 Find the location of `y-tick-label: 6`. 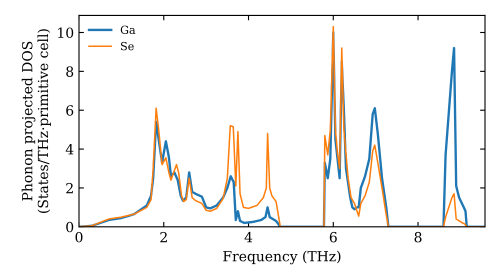

y-tick-label: 6 is located at coordinates (70, 110).